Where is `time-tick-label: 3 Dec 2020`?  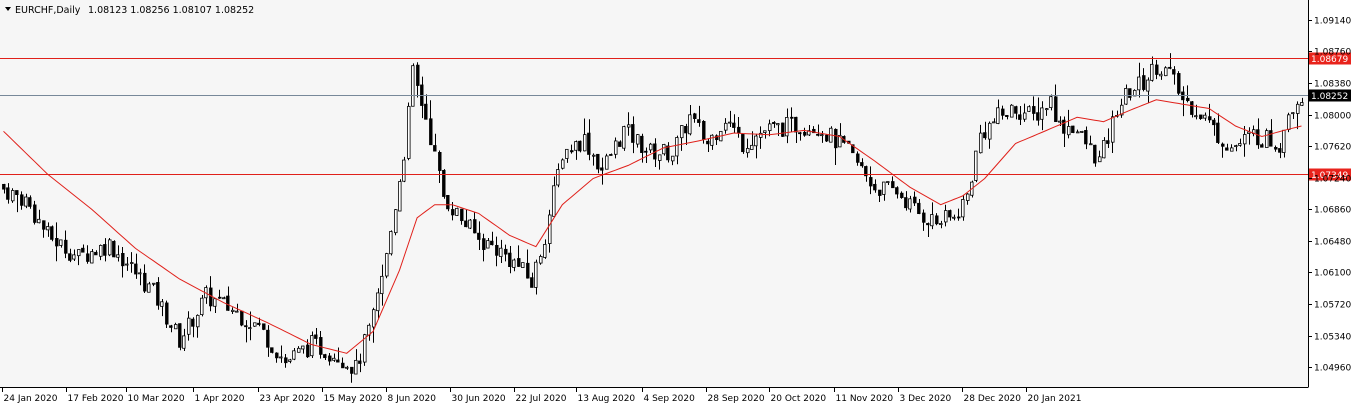 time-tick-label: 3 Dec 2020 is located at coordinates (926, 399).